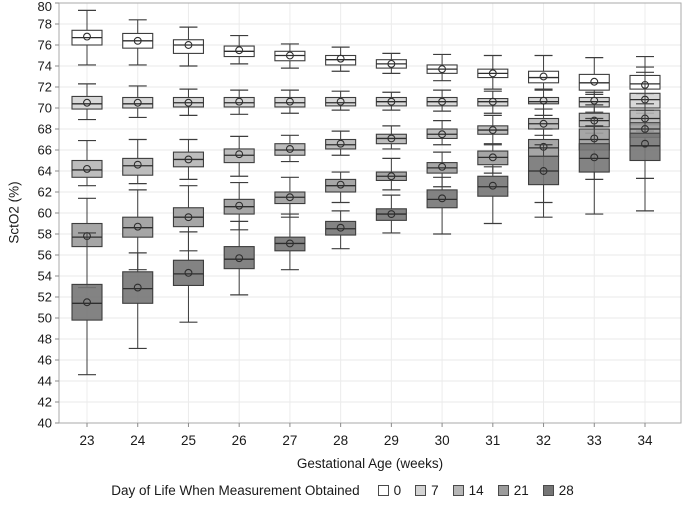 This screenshot has height=507, width=685. I want to click on y-tick-label: 48, so click(45, 339).